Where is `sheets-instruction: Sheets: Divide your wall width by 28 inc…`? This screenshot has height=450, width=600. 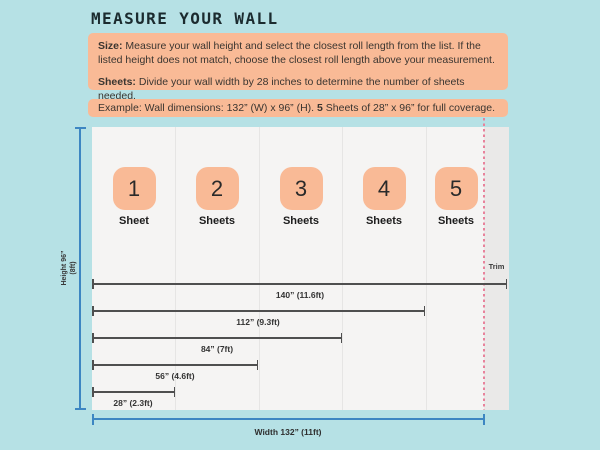 sheets-instruction: Sheets: Divide your wall width by 28 inc… is located at coordinates (298, 89).